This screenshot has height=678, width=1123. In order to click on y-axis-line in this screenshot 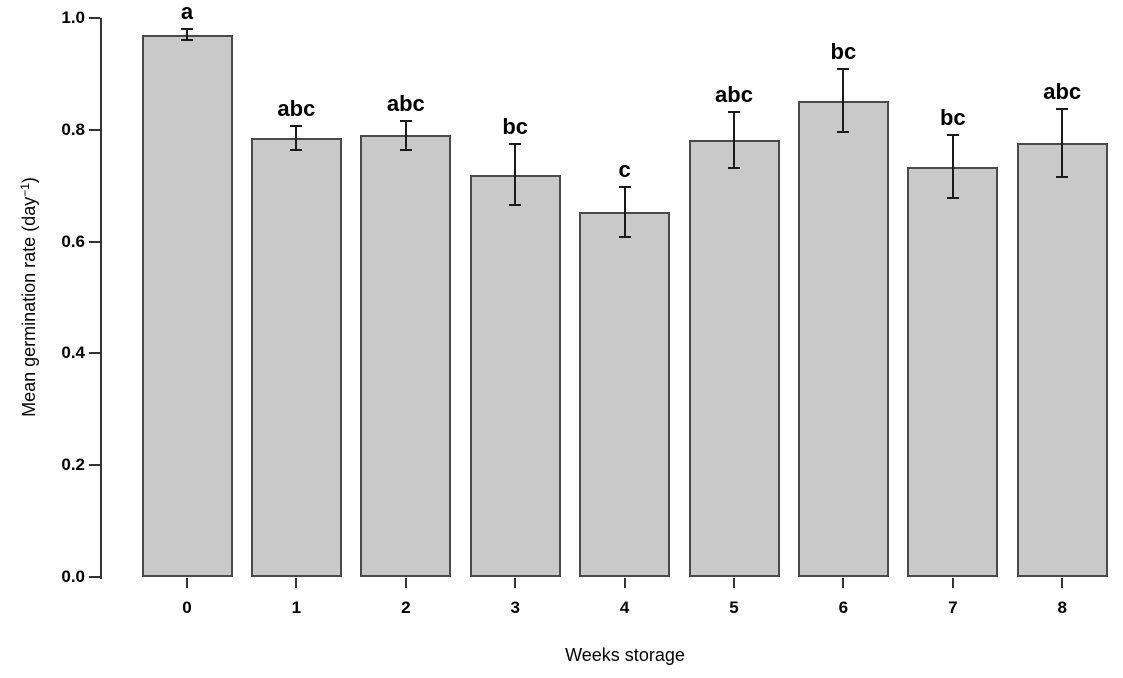, I will do `click(101, 298)`.